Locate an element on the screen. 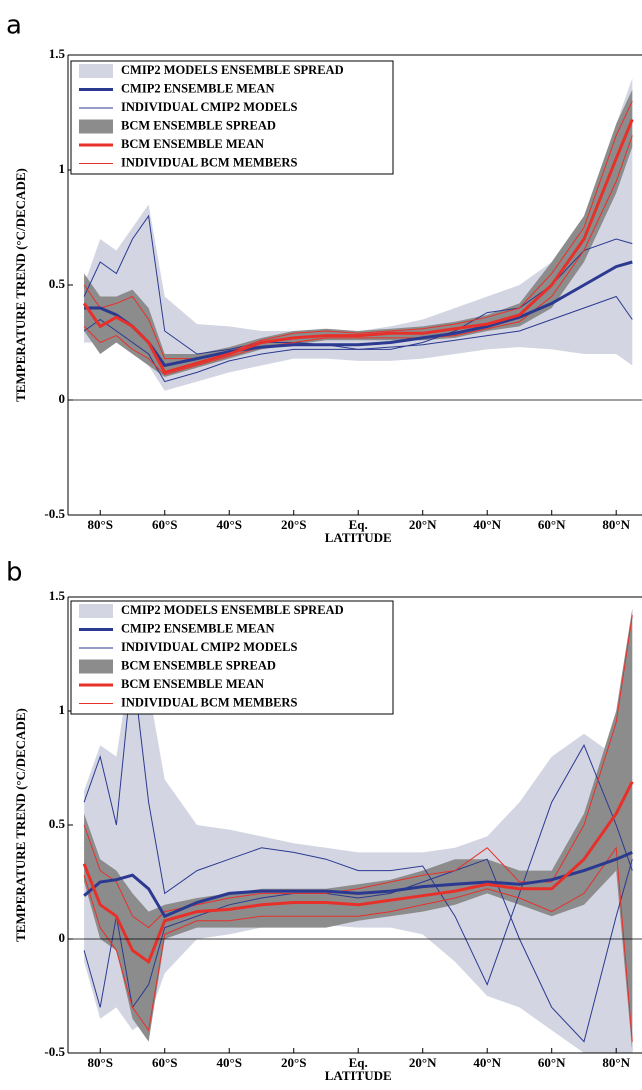 The image size is (642, 1090). member-line is located at coordinates (358, 339).